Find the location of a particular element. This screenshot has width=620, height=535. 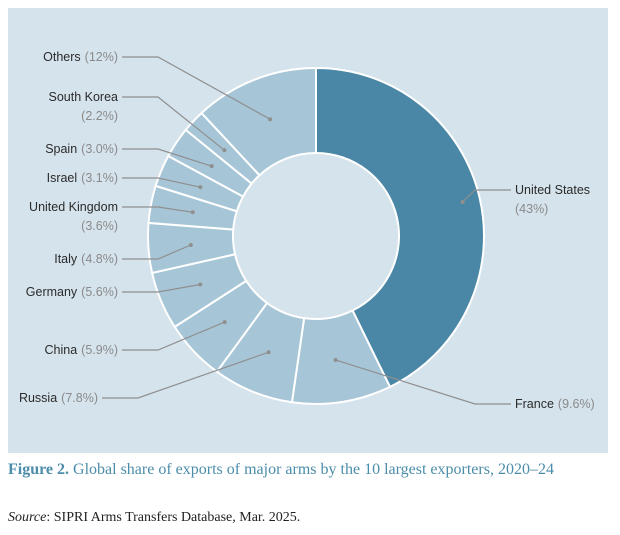

leader-line-germany is located at coordinates (161, 288).